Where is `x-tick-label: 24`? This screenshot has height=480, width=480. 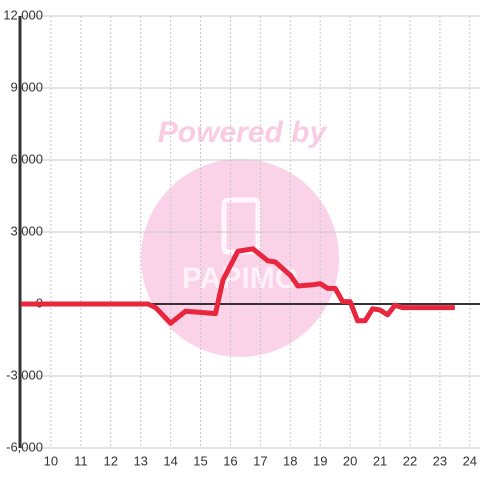
x-tick-label: 24 is located at coordinates (470, 460).